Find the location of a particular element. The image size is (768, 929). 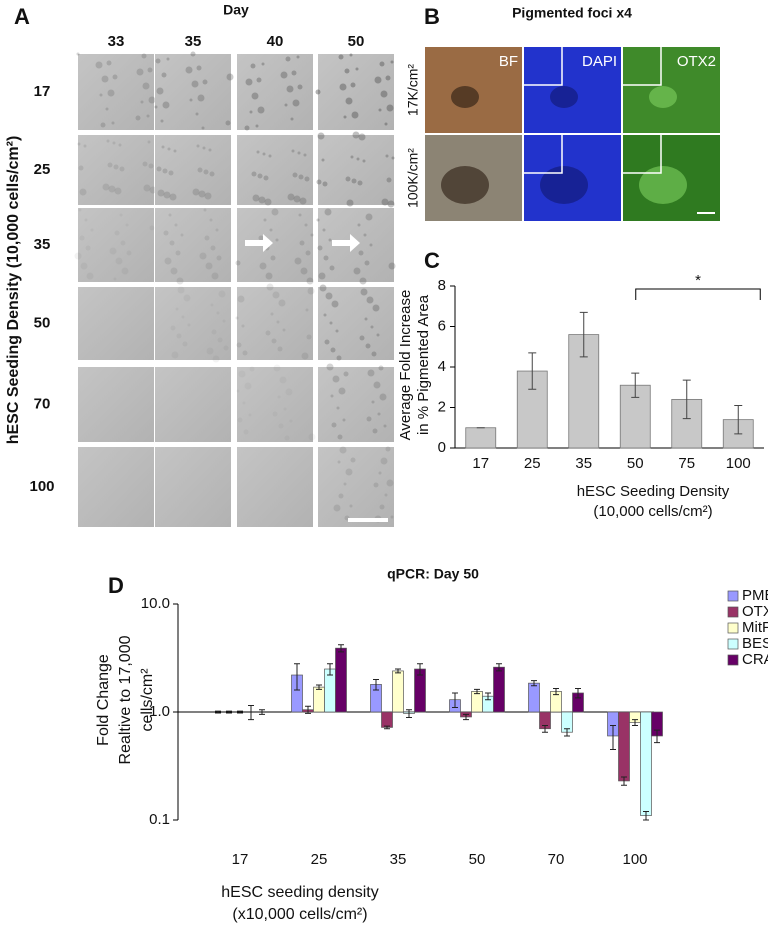

y-tick-label: 2 is located at coordinates (442, 406).